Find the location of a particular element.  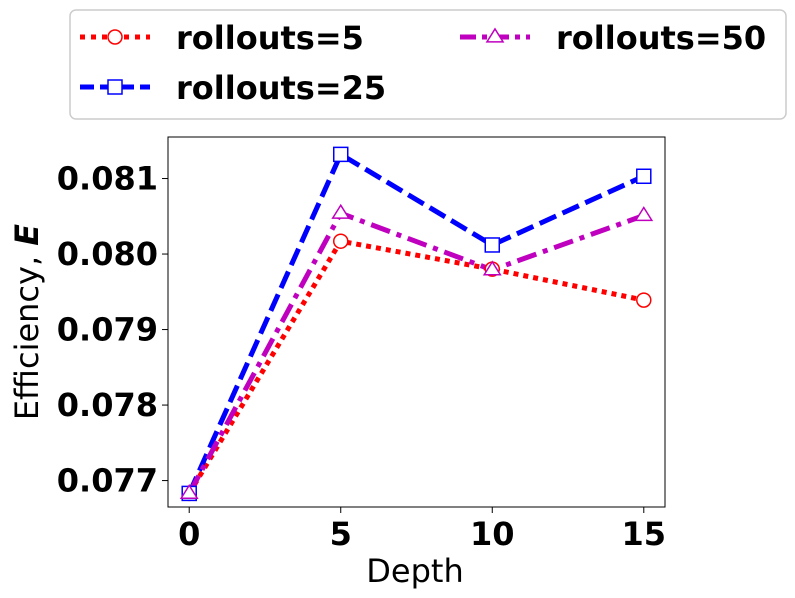

x-axis-title: Depth is located at coordinates (414, 571).